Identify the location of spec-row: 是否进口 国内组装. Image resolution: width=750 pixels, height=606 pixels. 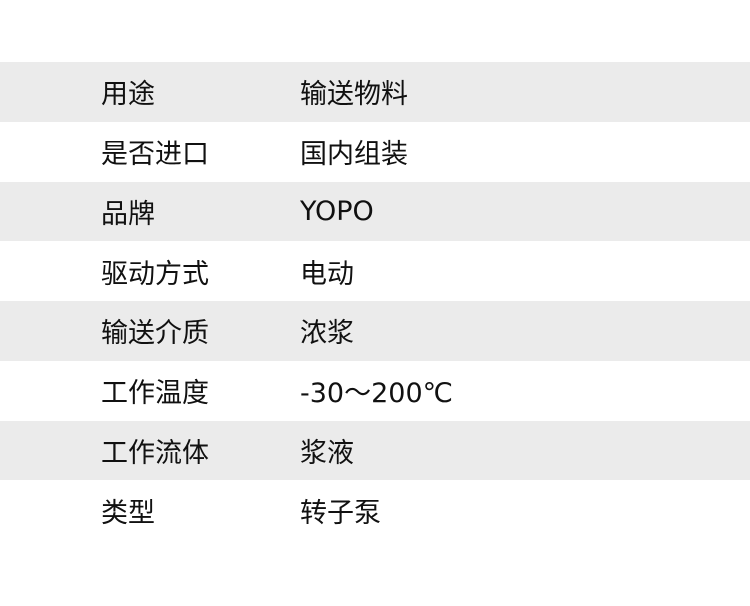
(375, 151).